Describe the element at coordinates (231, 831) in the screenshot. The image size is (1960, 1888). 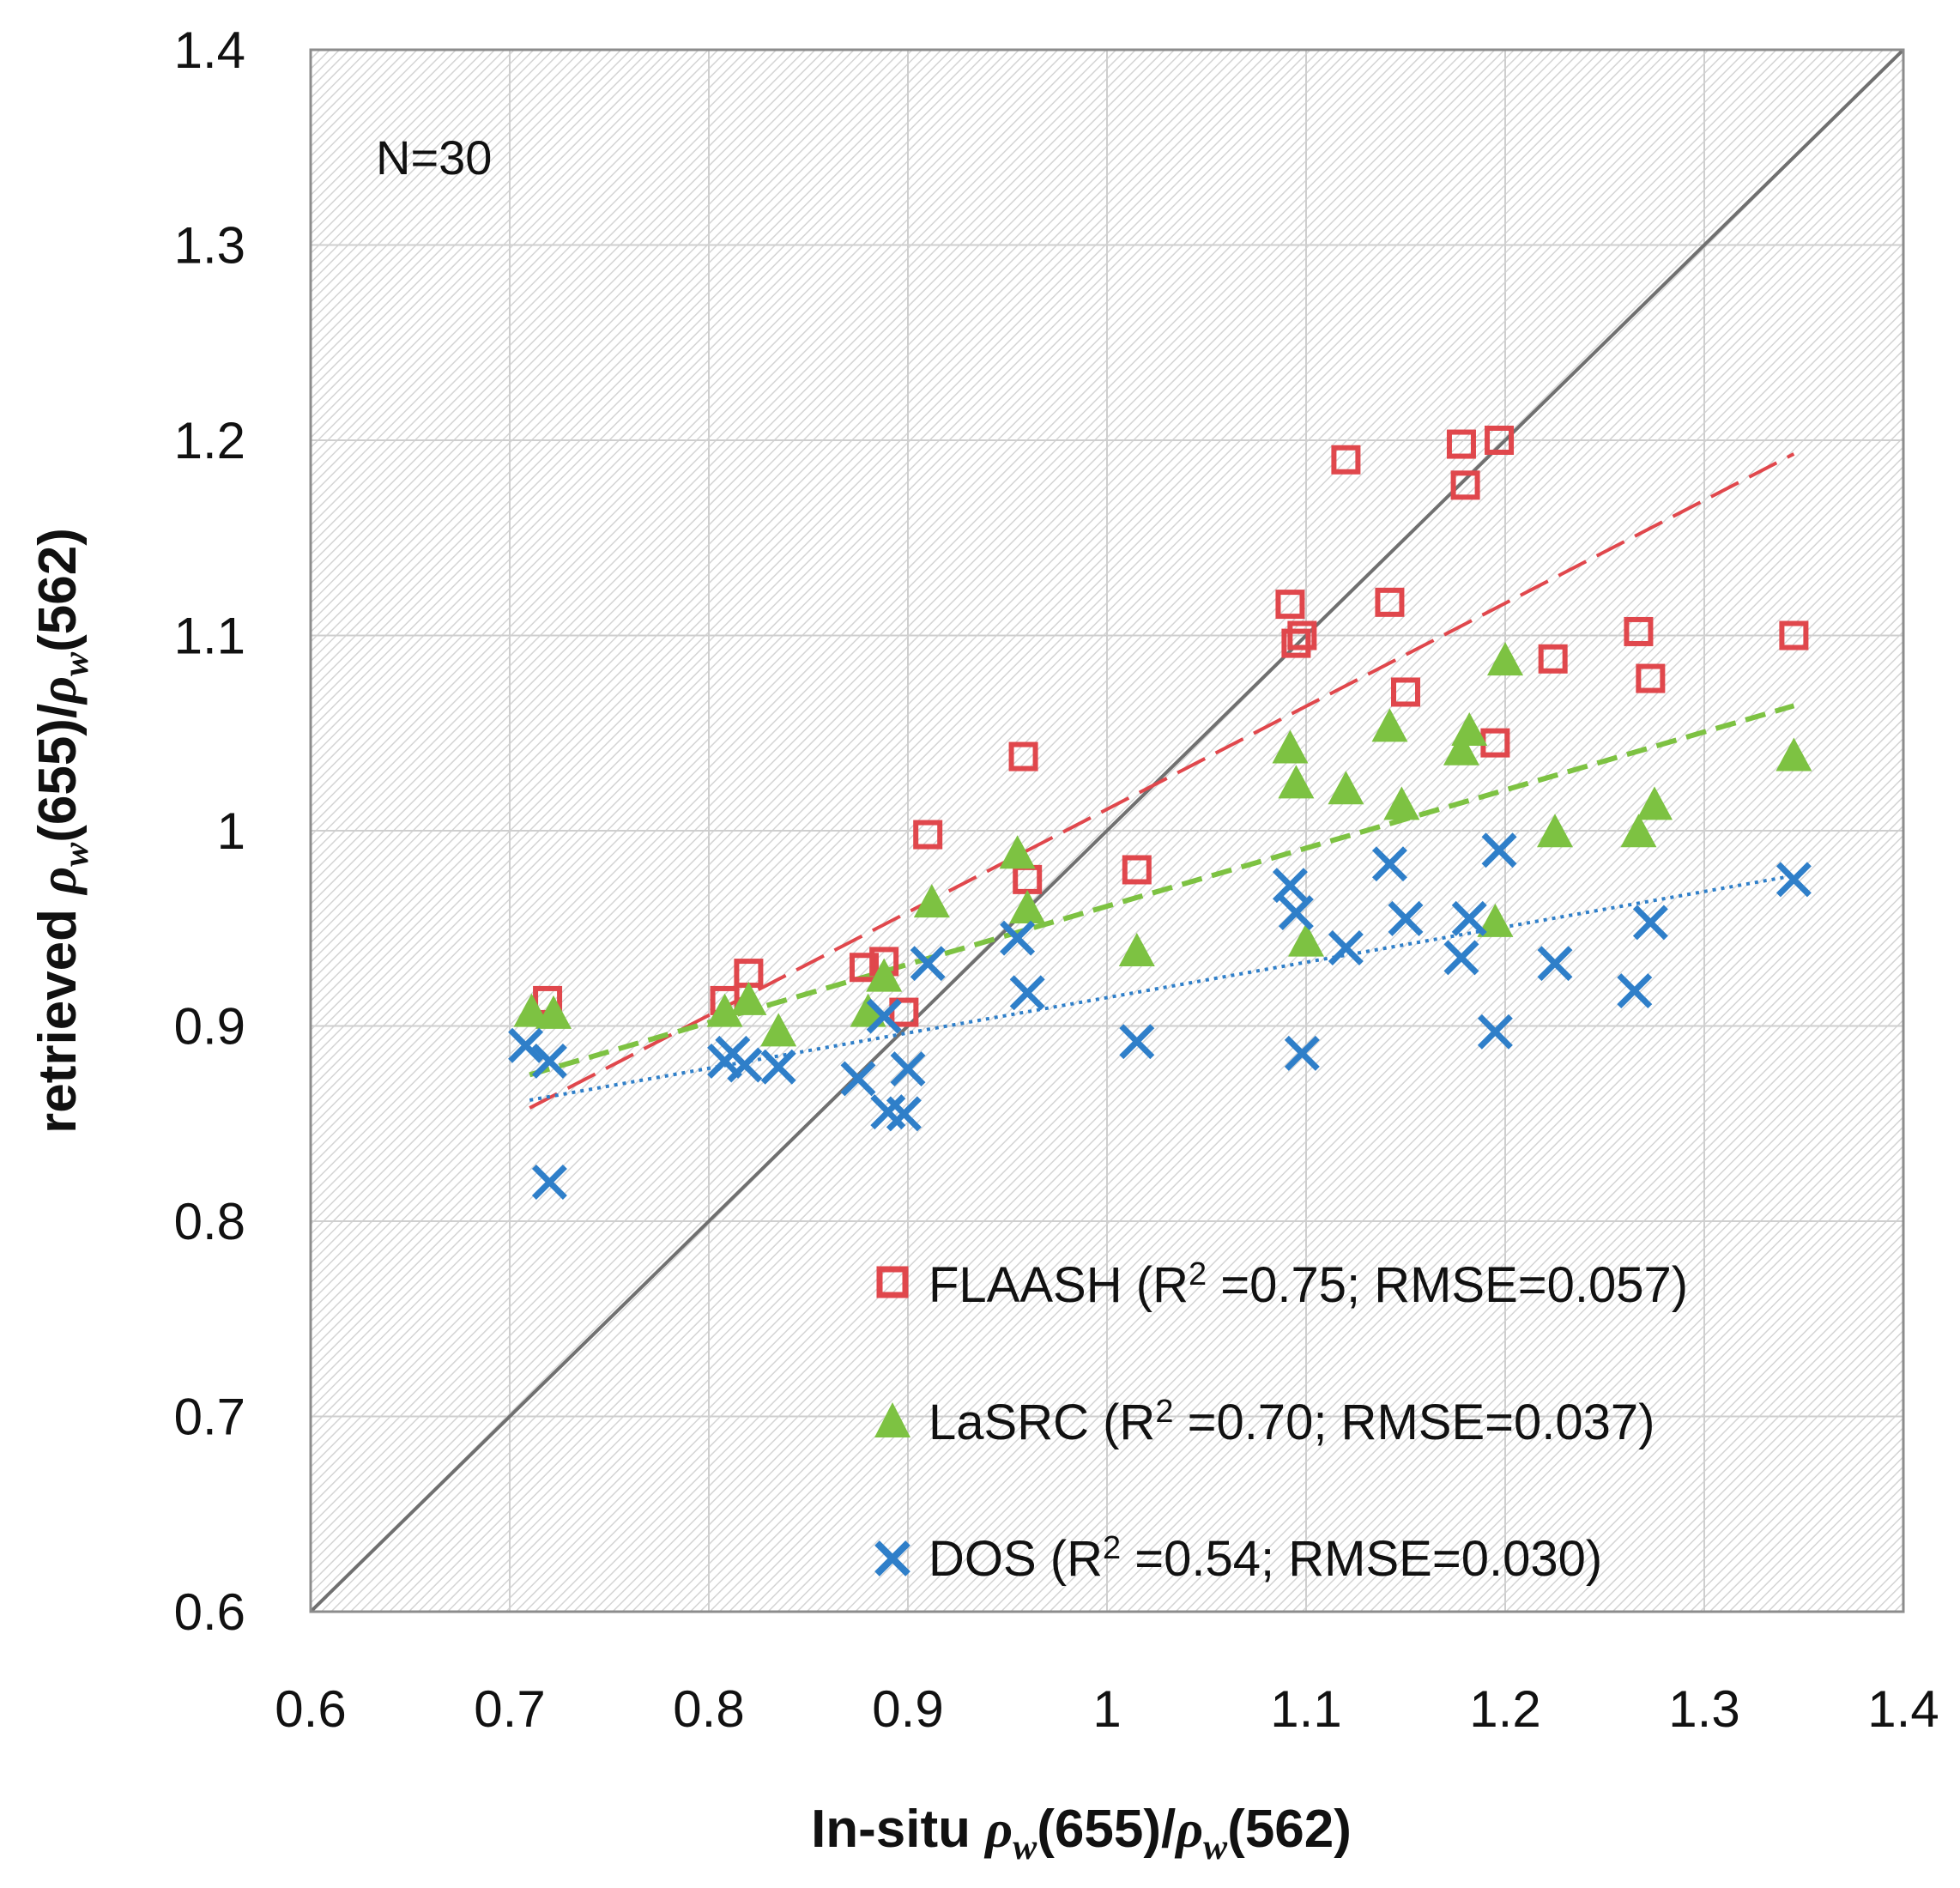
I see `y-tick-label: 1` at that location.